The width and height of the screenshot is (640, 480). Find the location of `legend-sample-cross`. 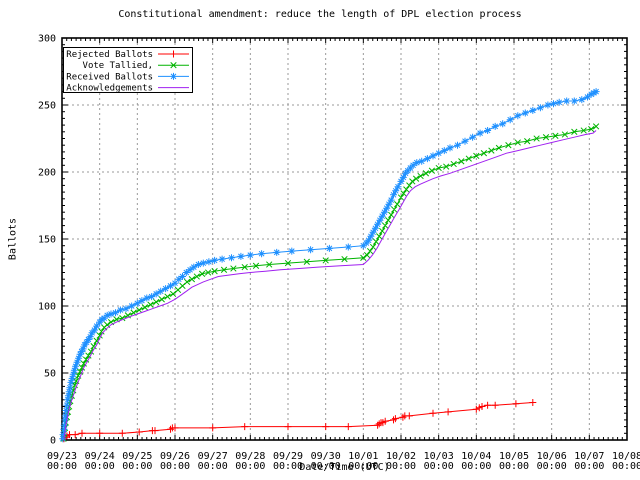

legend-sample-cross is located at coordinates (173, 65).